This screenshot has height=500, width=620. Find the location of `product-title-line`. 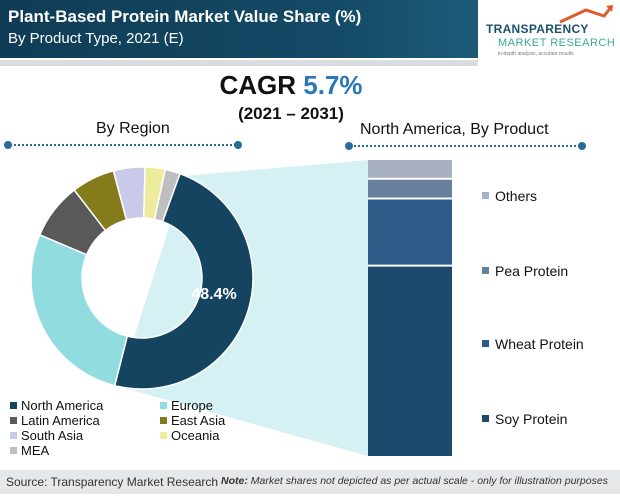

product-title-line is located at coordinates (465, 146).